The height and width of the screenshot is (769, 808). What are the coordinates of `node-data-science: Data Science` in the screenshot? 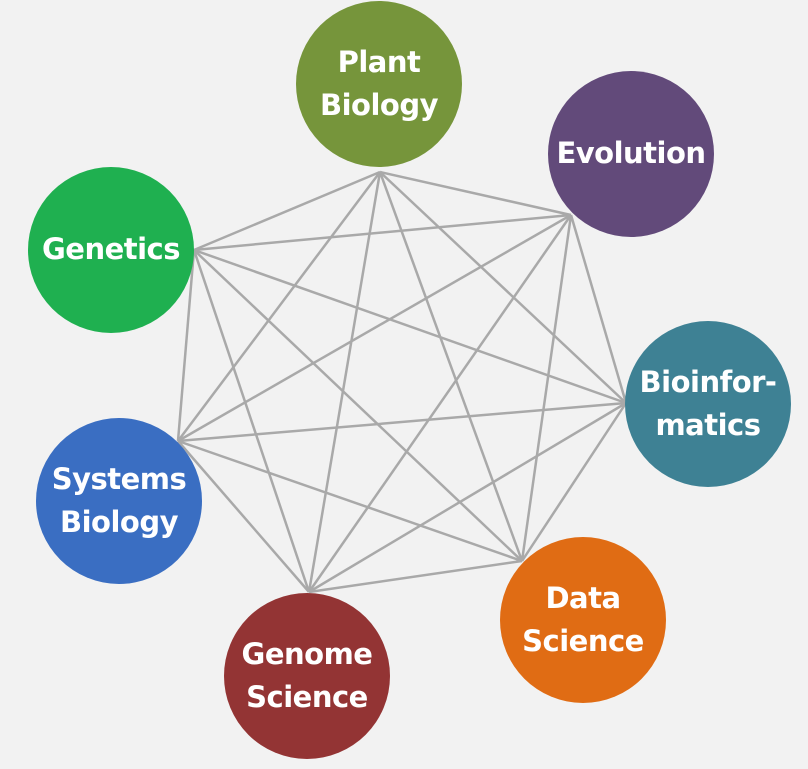 It's located at (583, 620).